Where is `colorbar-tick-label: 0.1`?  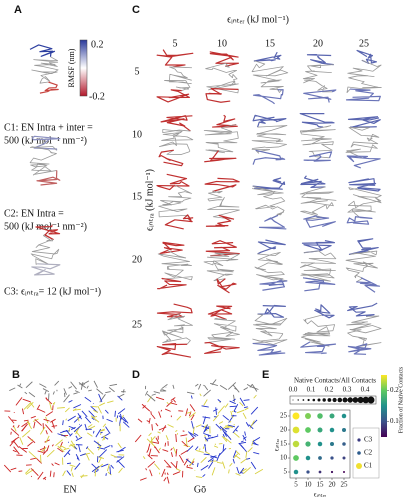
colorbar-tick-label: 0.1 is located at coordinates (394, 421).